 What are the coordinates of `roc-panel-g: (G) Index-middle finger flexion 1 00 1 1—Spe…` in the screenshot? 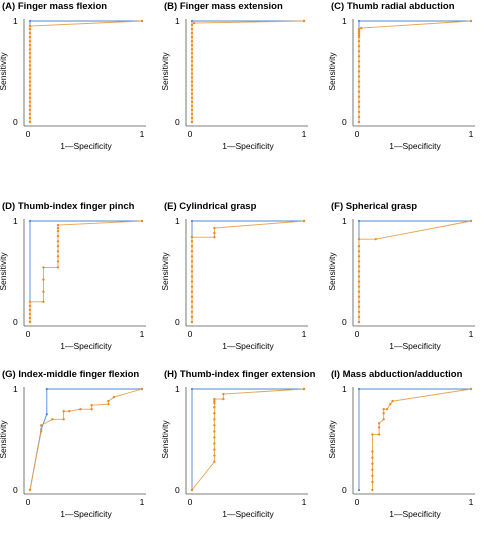 It's located at (73, 444).